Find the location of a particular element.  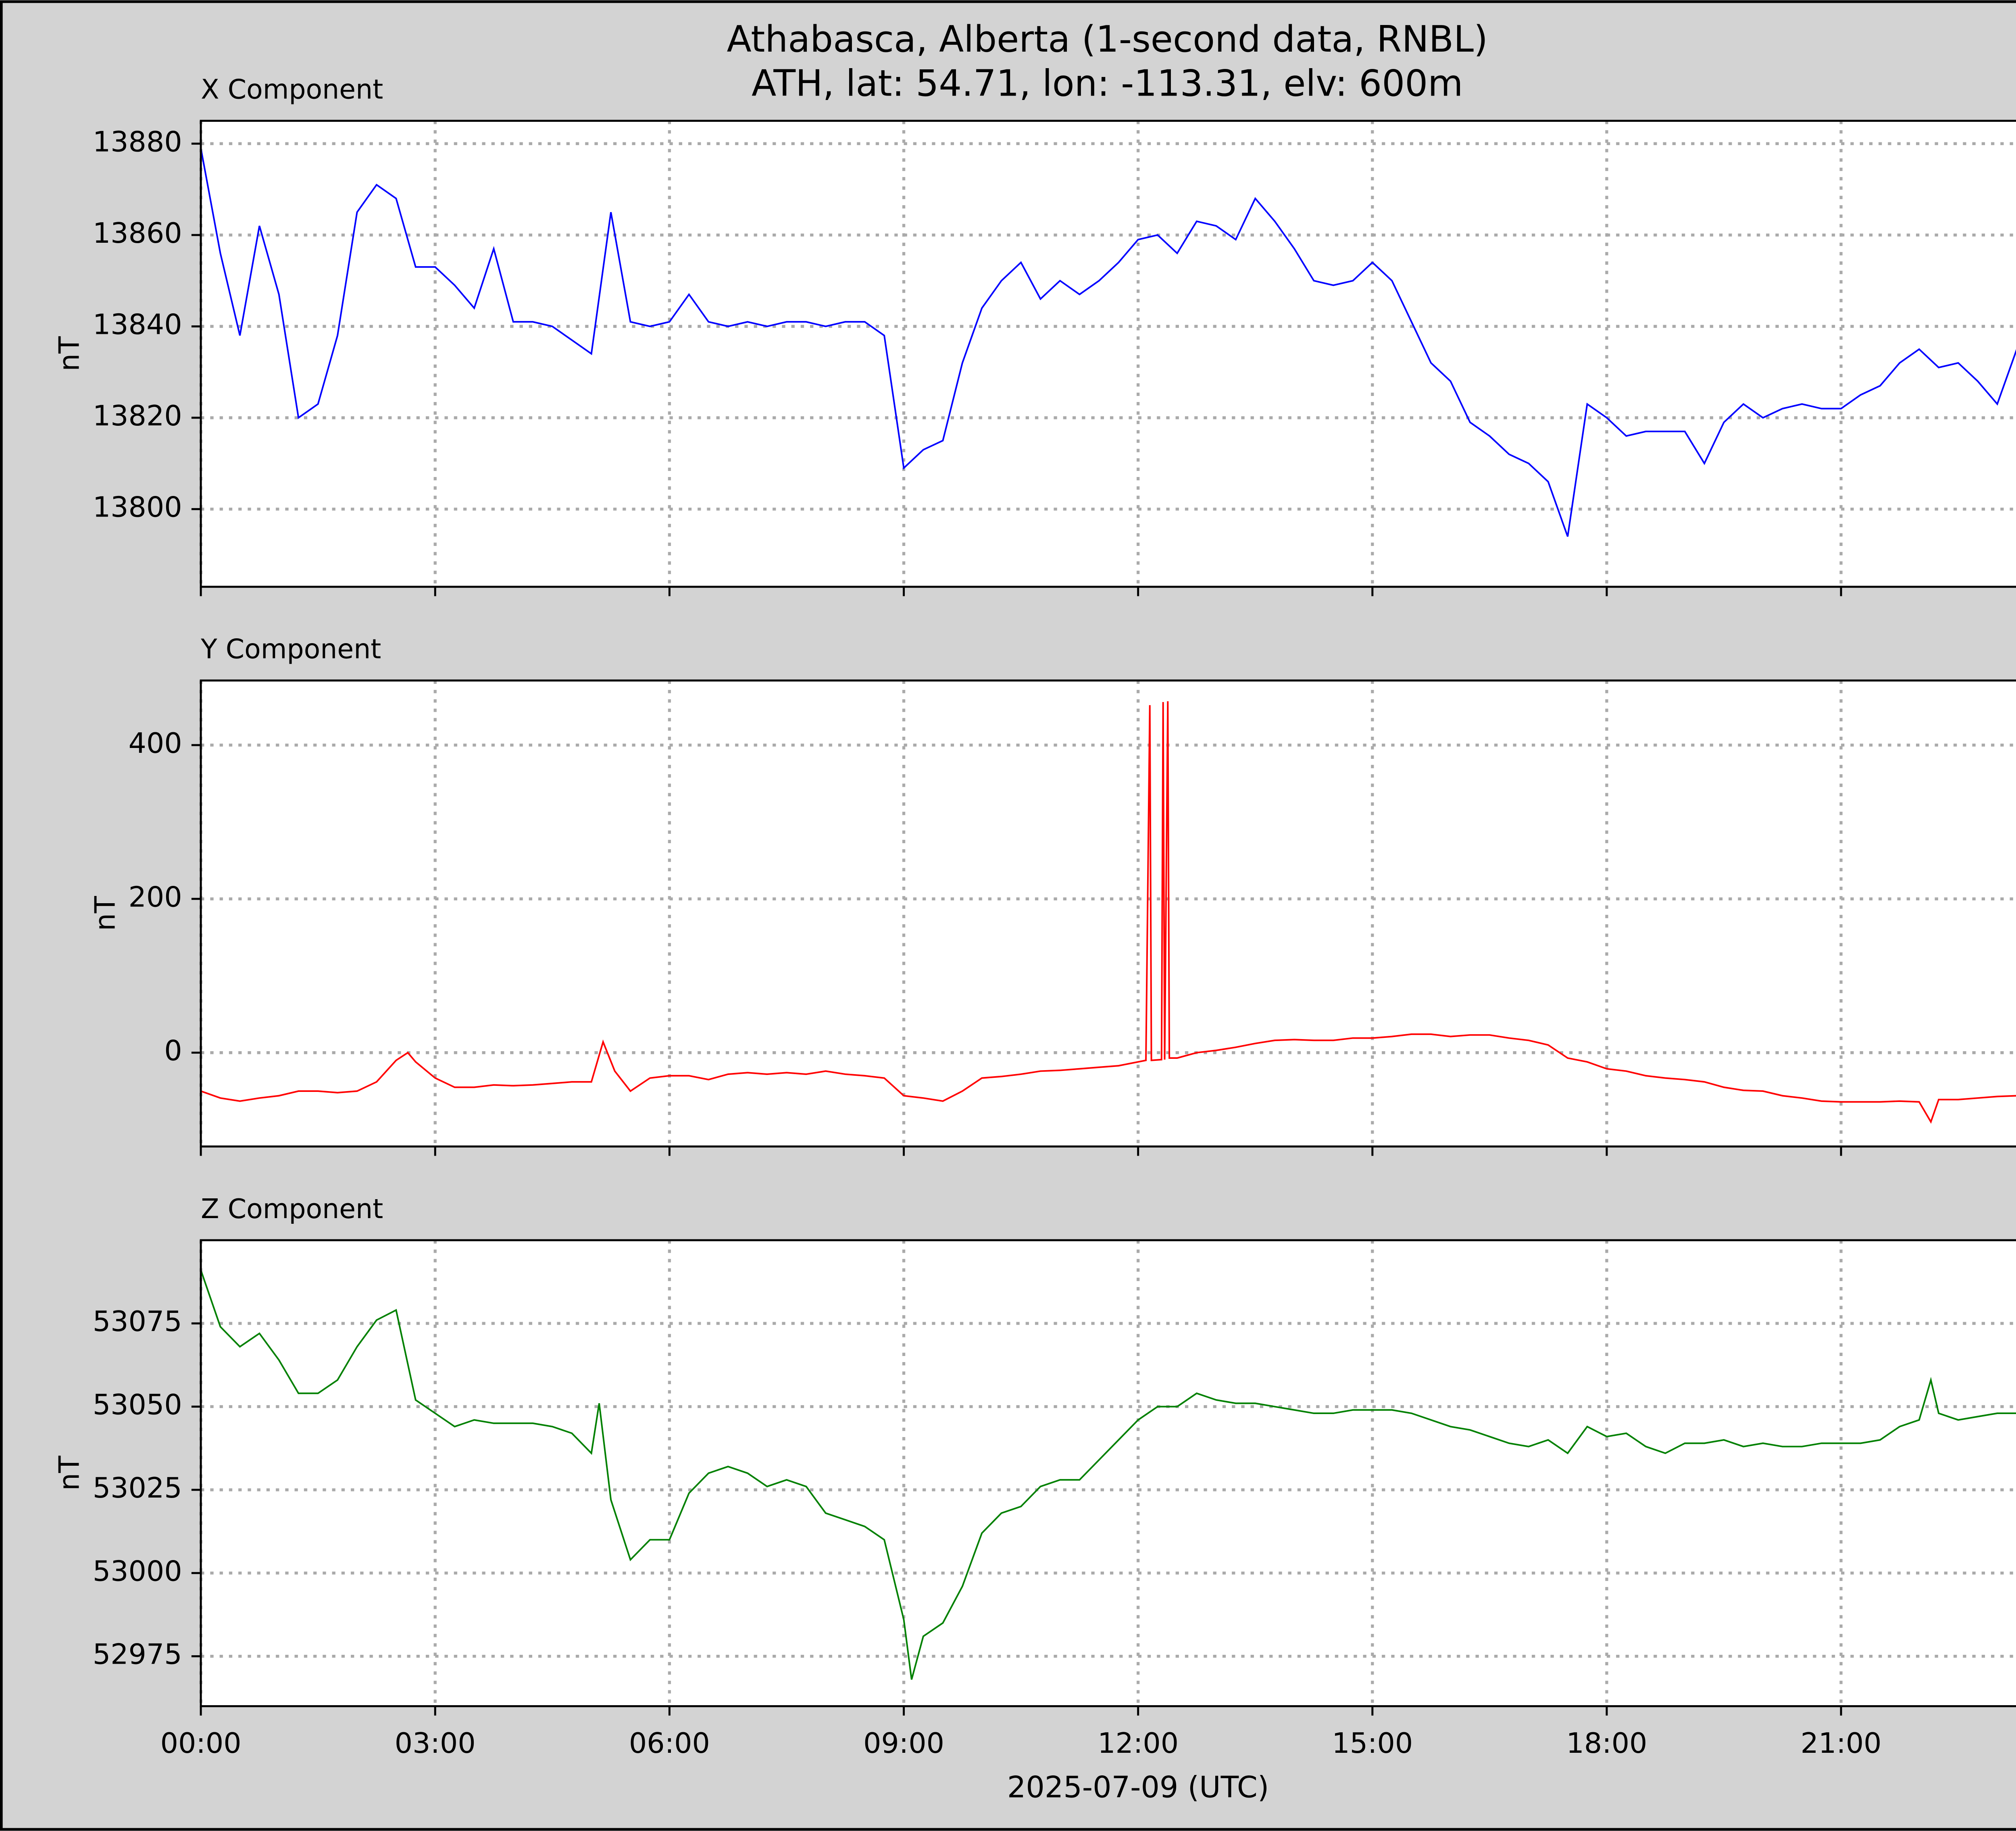

y-tick-label: 53050 is located at coordinates (137, 1405).